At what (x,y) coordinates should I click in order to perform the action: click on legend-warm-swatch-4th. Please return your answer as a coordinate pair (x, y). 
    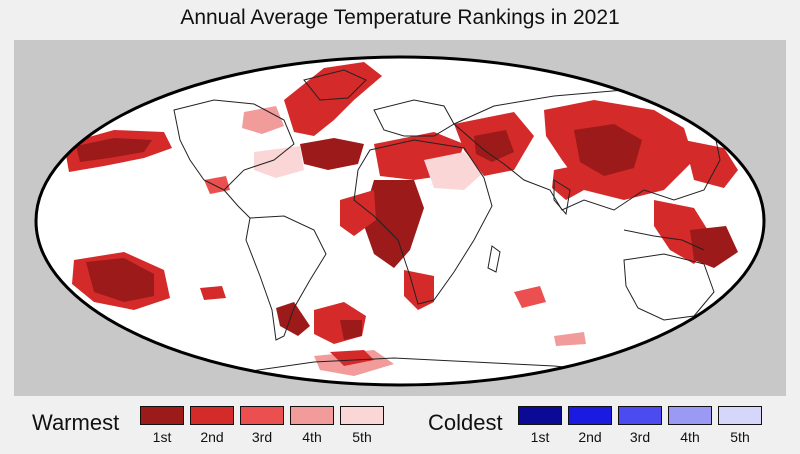
    Looking at the image, I should click on (312, 415).